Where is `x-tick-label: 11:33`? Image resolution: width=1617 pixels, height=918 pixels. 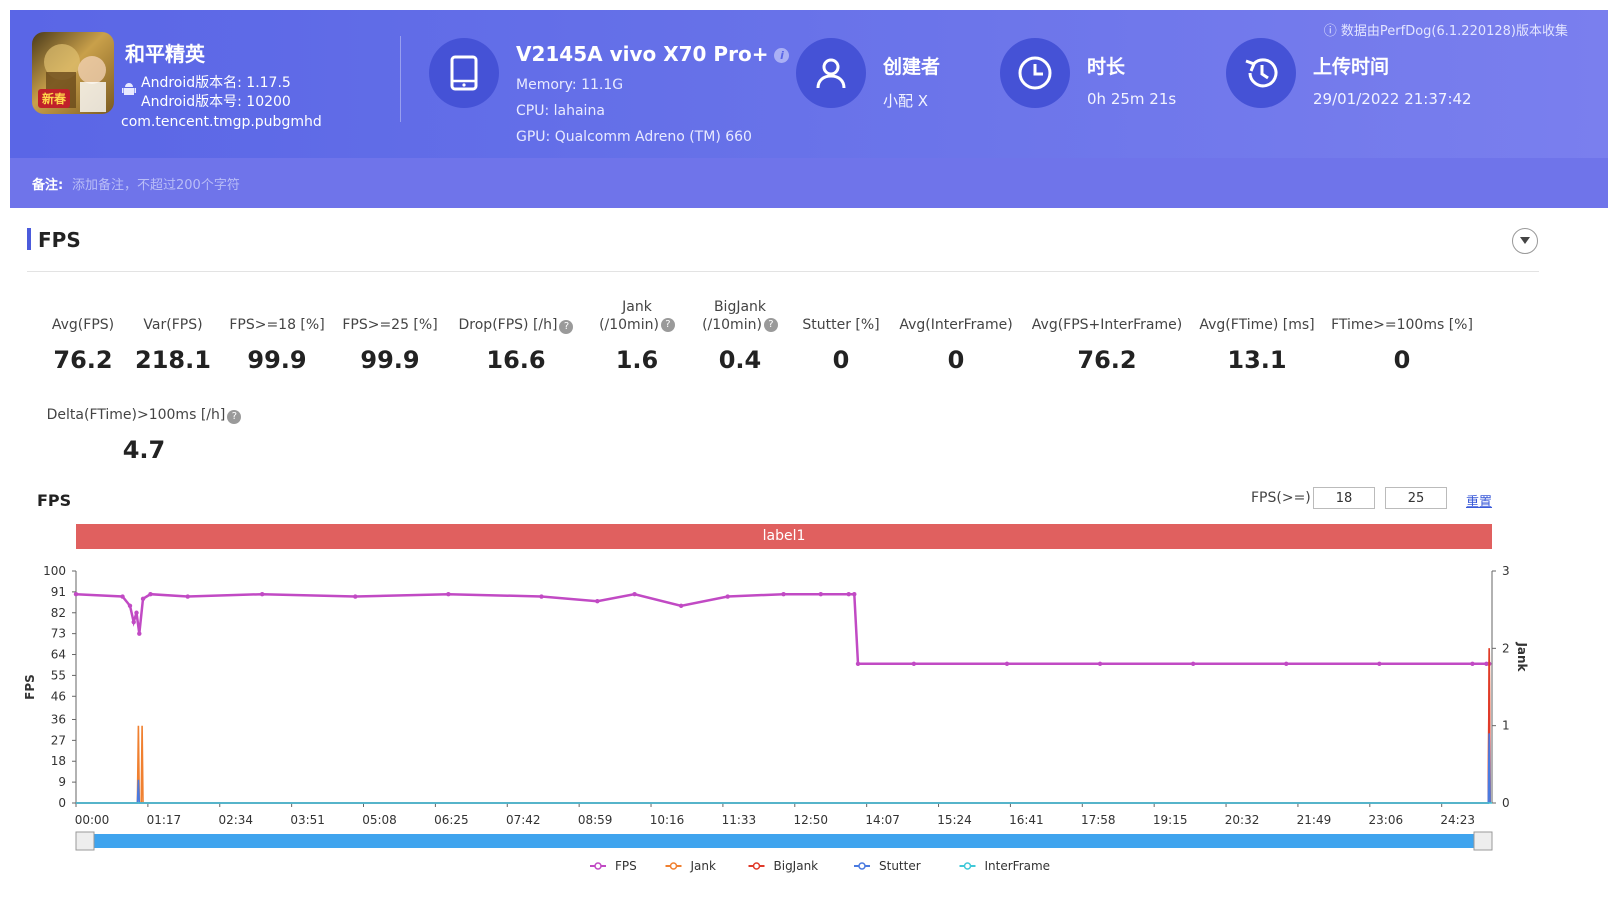 x-tick-label: 11:33 is located at coordinates (739, 820).